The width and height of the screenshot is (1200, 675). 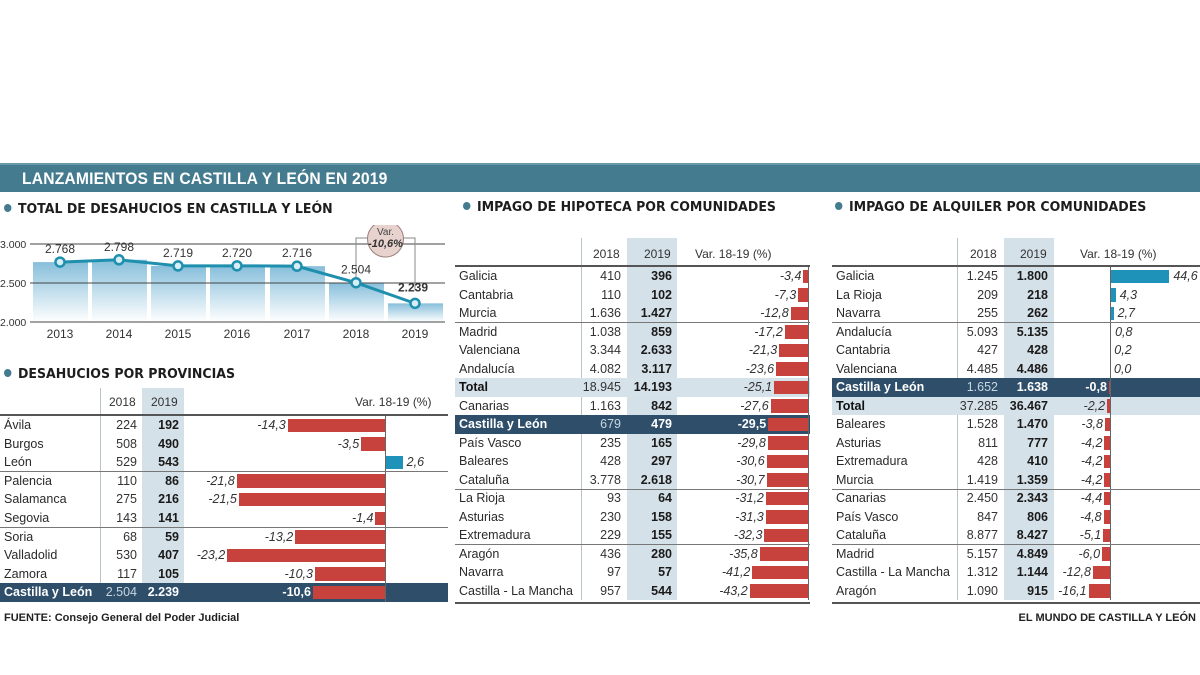 I want to click on column-header-2019: 2019, so click(x=1033, y=254).